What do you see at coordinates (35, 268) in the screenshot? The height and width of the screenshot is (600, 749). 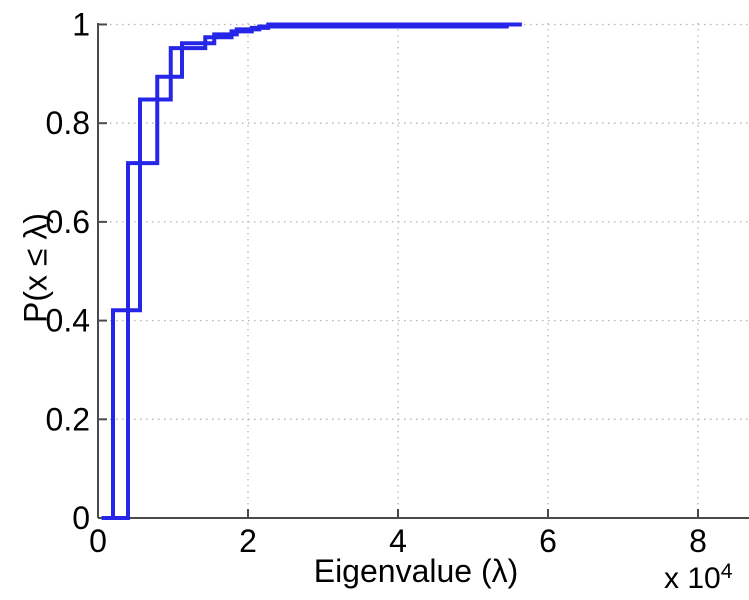 I see `y-axis-label: P(x ≤ λ)` at bounding box center [35, 268].